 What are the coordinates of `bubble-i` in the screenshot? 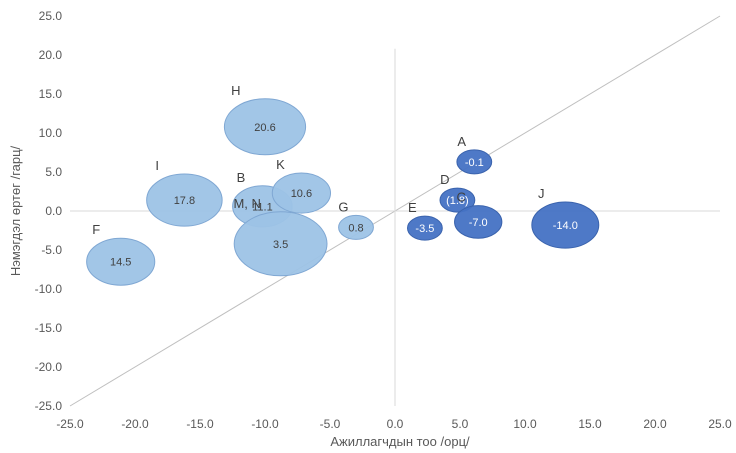 It's located at (184, 200).